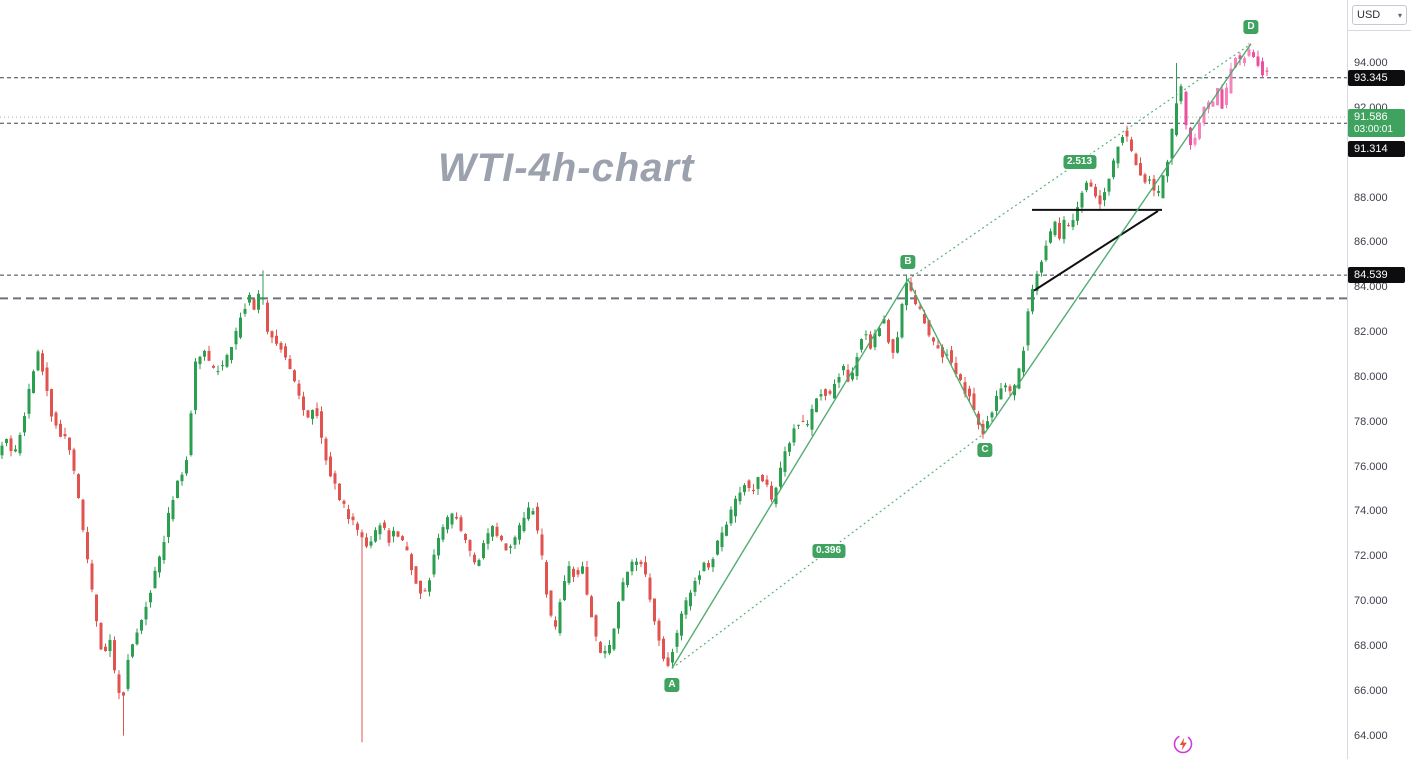 The width and height of the screenshot is (1411, 759). I want to click on price-tick-label: 76.000, so click(1371, 467).